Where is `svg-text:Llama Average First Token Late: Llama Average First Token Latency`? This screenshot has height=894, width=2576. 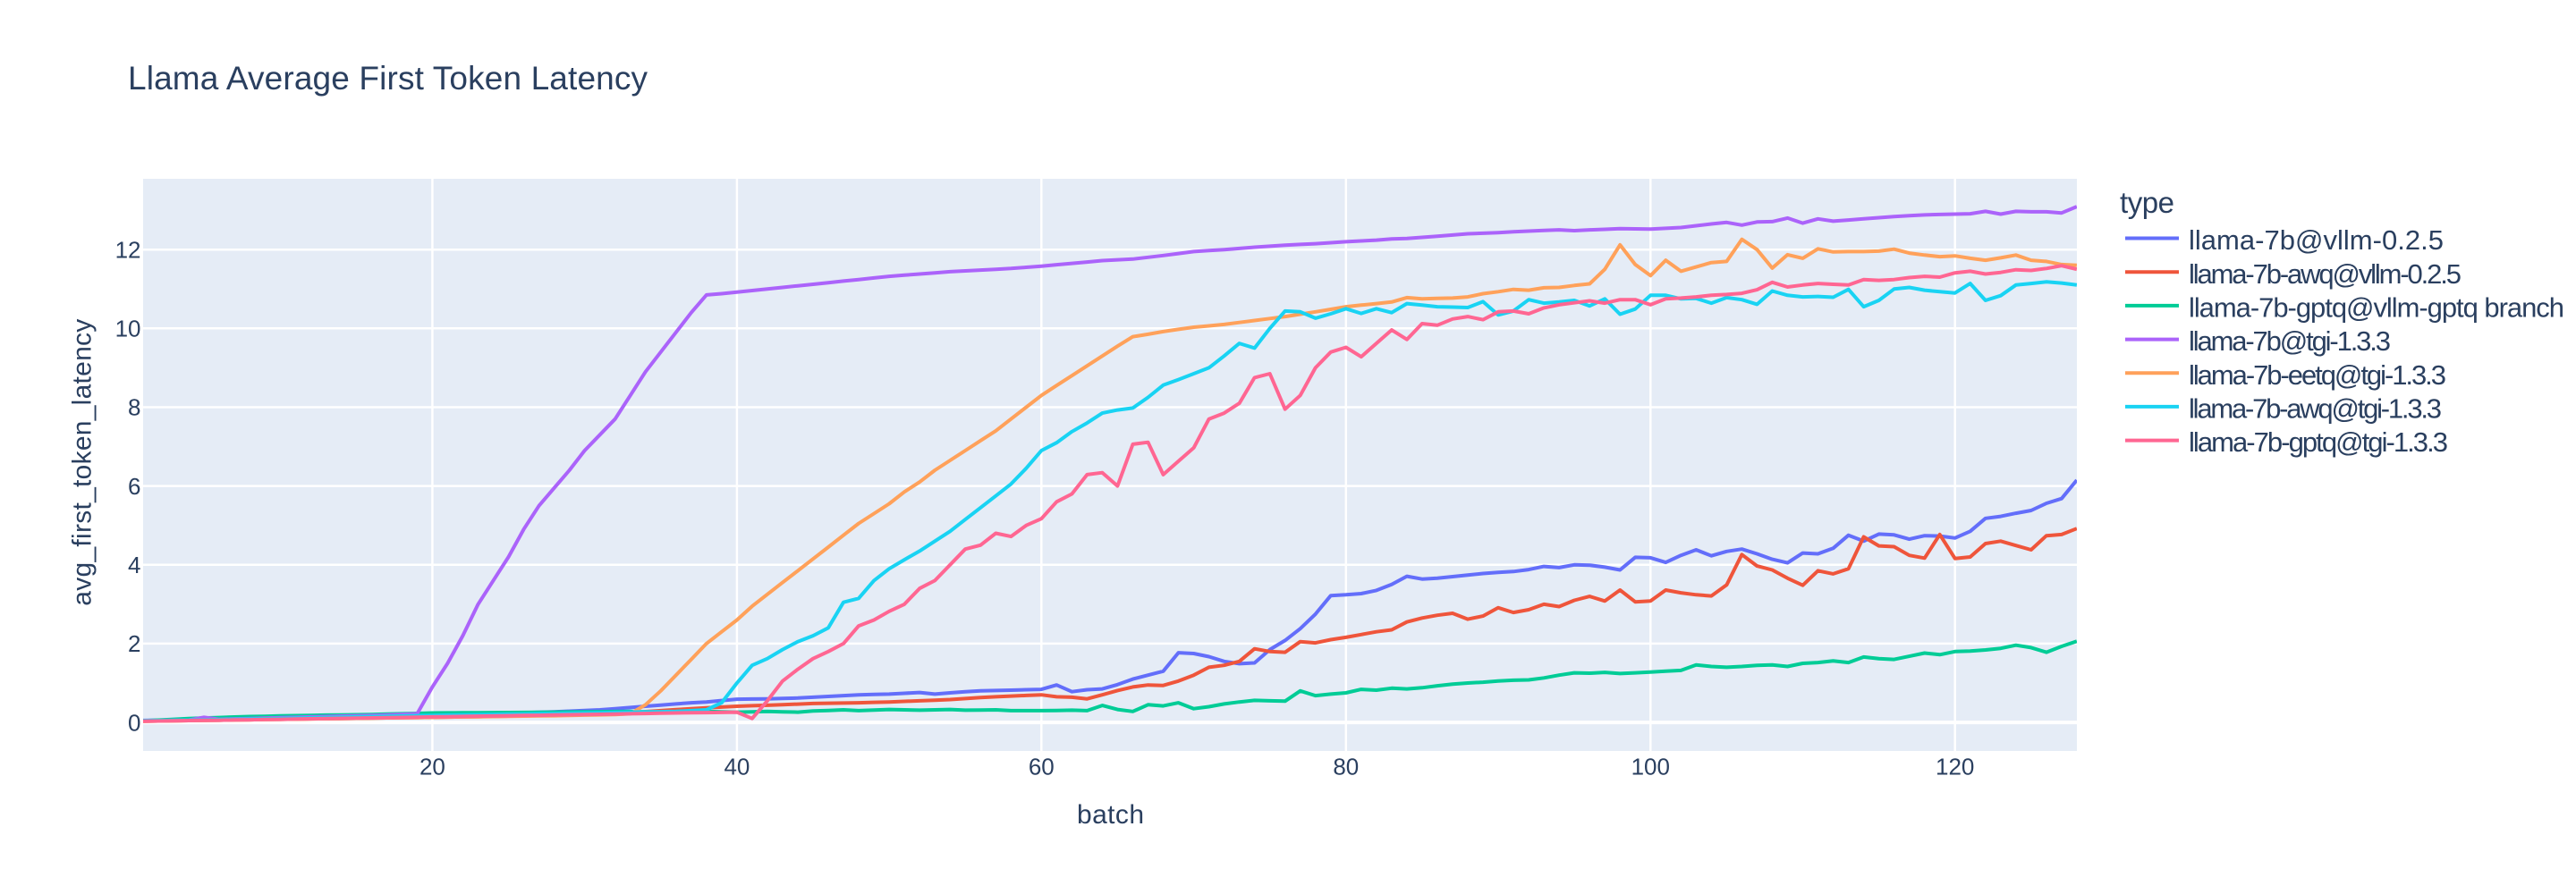 svg-text:Llama Average First Token Late: Llama Average First Token Latency is located at coordinates (388, 78).